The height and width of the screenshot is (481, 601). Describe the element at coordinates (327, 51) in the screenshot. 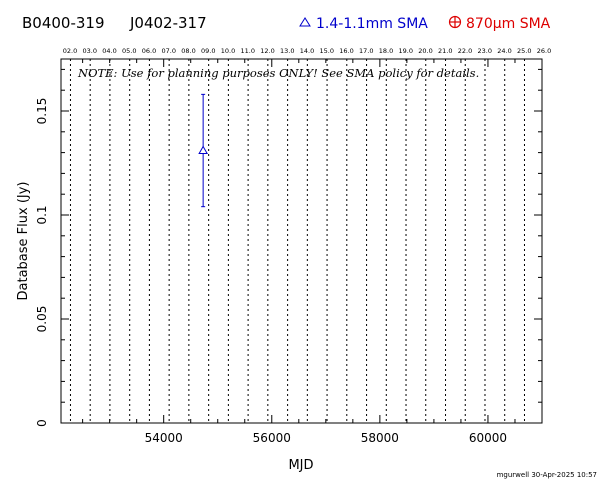

I see `year-label: 15.0` at that location.